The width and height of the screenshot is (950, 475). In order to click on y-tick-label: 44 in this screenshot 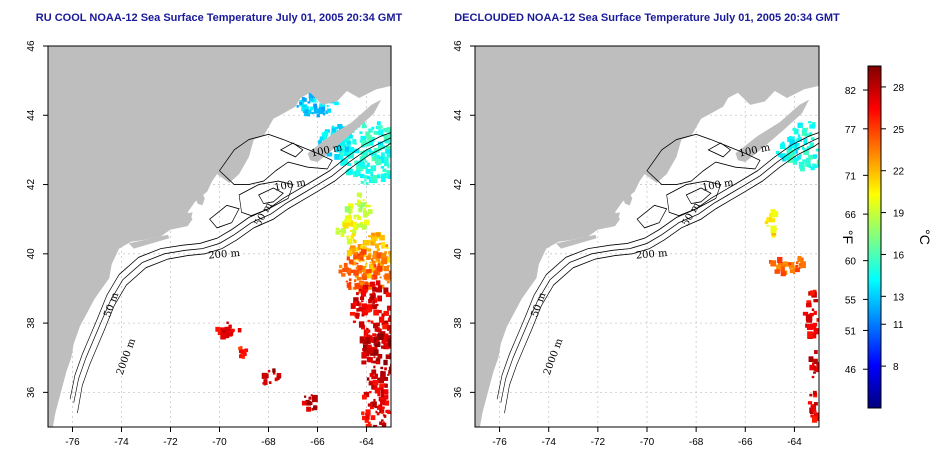, I will do `click(458, 115)`.